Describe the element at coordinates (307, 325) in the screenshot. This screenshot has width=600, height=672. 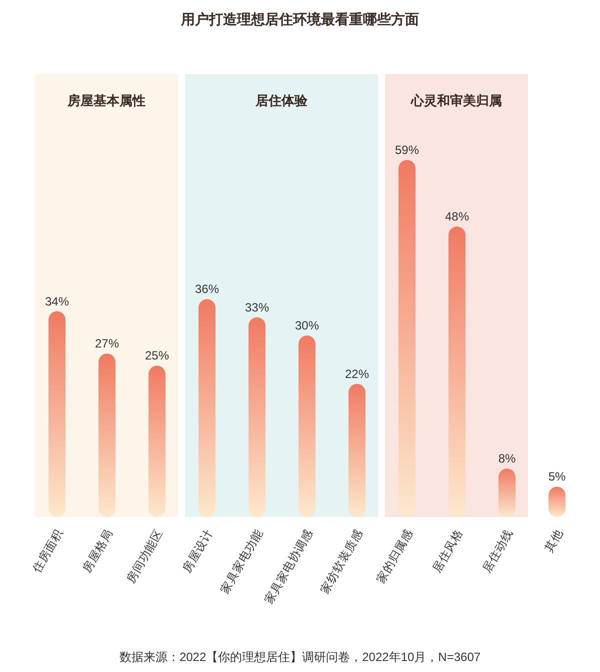
I see `data-label: 30%` at that location.